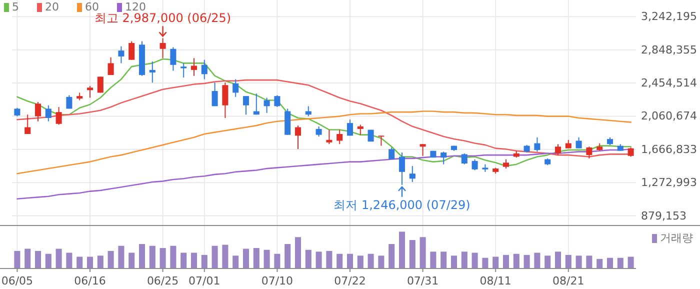  What do you see at coordinates (669, 149) in the screenshot?
I see `y-tick-label: 1,666,833` at bounding box center [669, 149].